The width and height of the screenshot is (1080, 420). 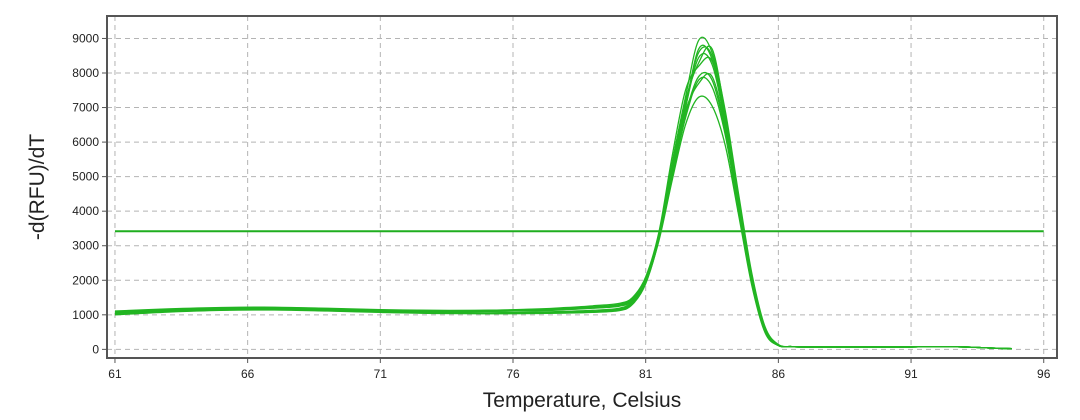 What do you see at coordinates (1044, 374) in the screenshot?
I see `x-tick-label: 96` at bounding box center [1044, 374].